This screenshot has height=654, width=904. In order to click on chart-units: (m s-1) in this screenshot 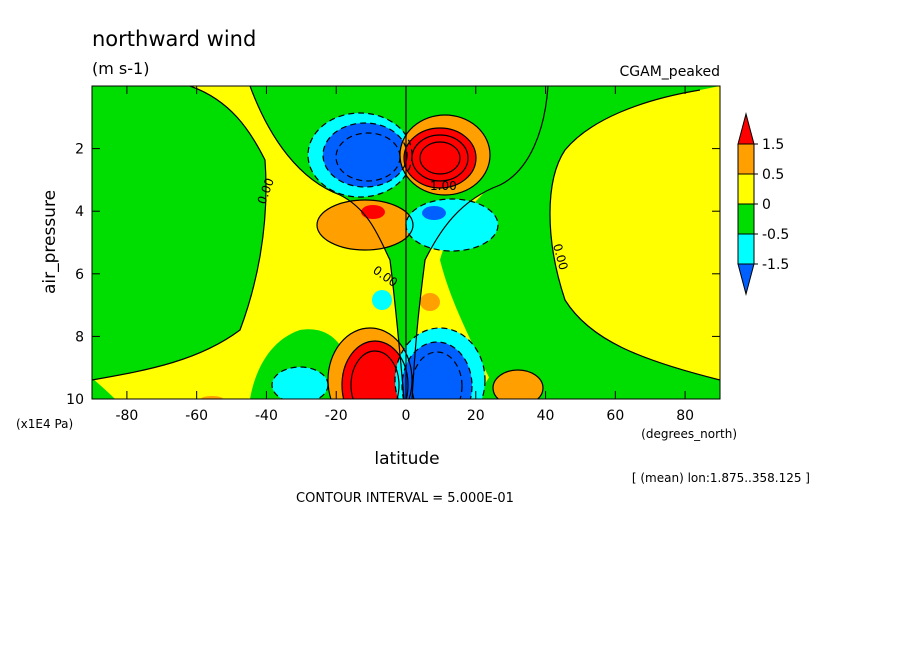, I will do `click(120, 68)`.